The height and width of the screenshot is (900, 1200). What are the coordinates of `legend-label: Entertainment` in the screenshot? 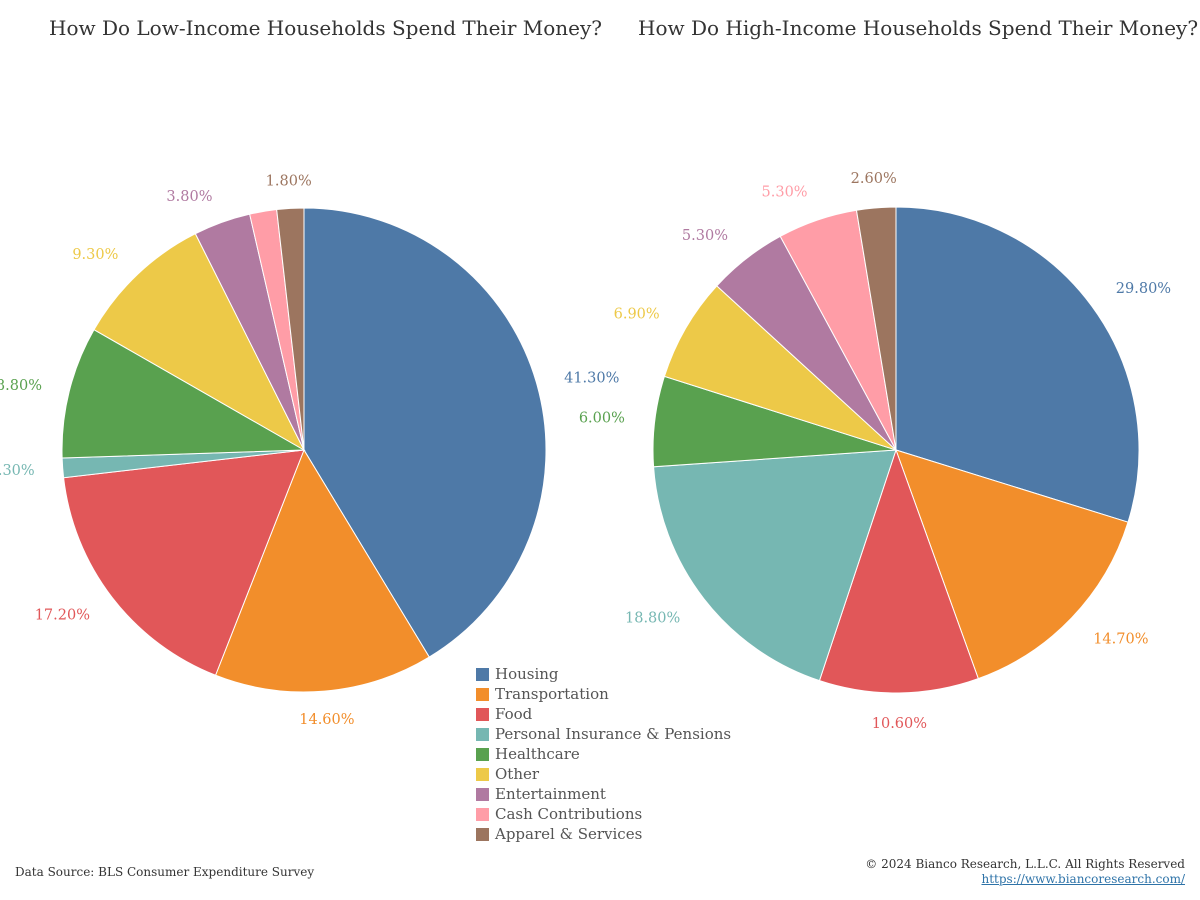 It's located at (550, 794).